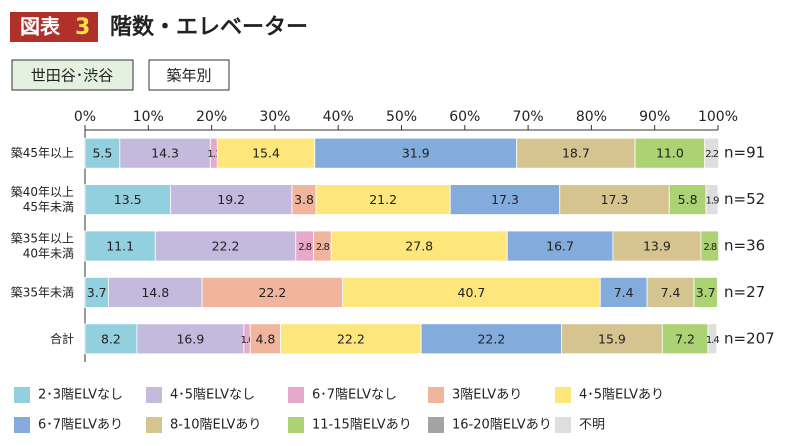 The height and width of the screenshot is (446, 797). What do you see at coordinates (744, 246) in the screenshot?
I see `n-label: n=36` at bounding box center [744, 246].